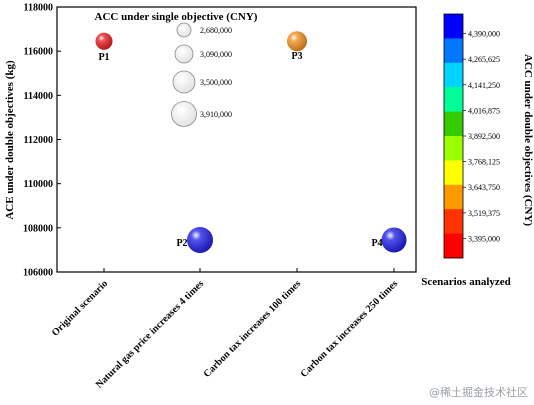 This screenshot has width=534, height=405. Describe the element at coordinates (216, 82) in the screenshot. I see `size-legend-label: 3,500,000` at that location.